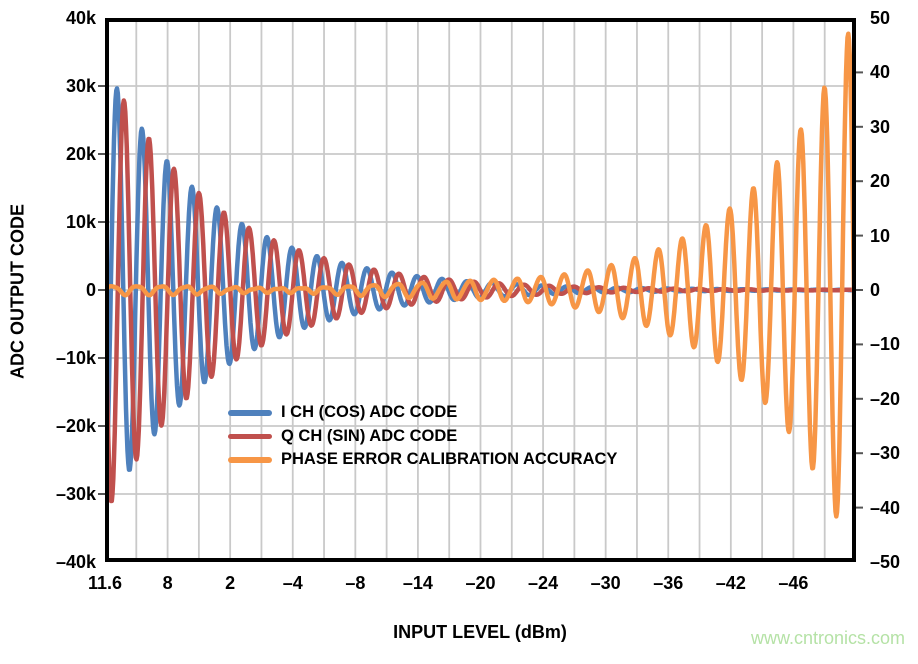 The image size is (918, 664). What do you see at coordinates (250, 460) in the screenshot?
I see `phase-error-line-swatch-icon` at bounding box center [250, 460].